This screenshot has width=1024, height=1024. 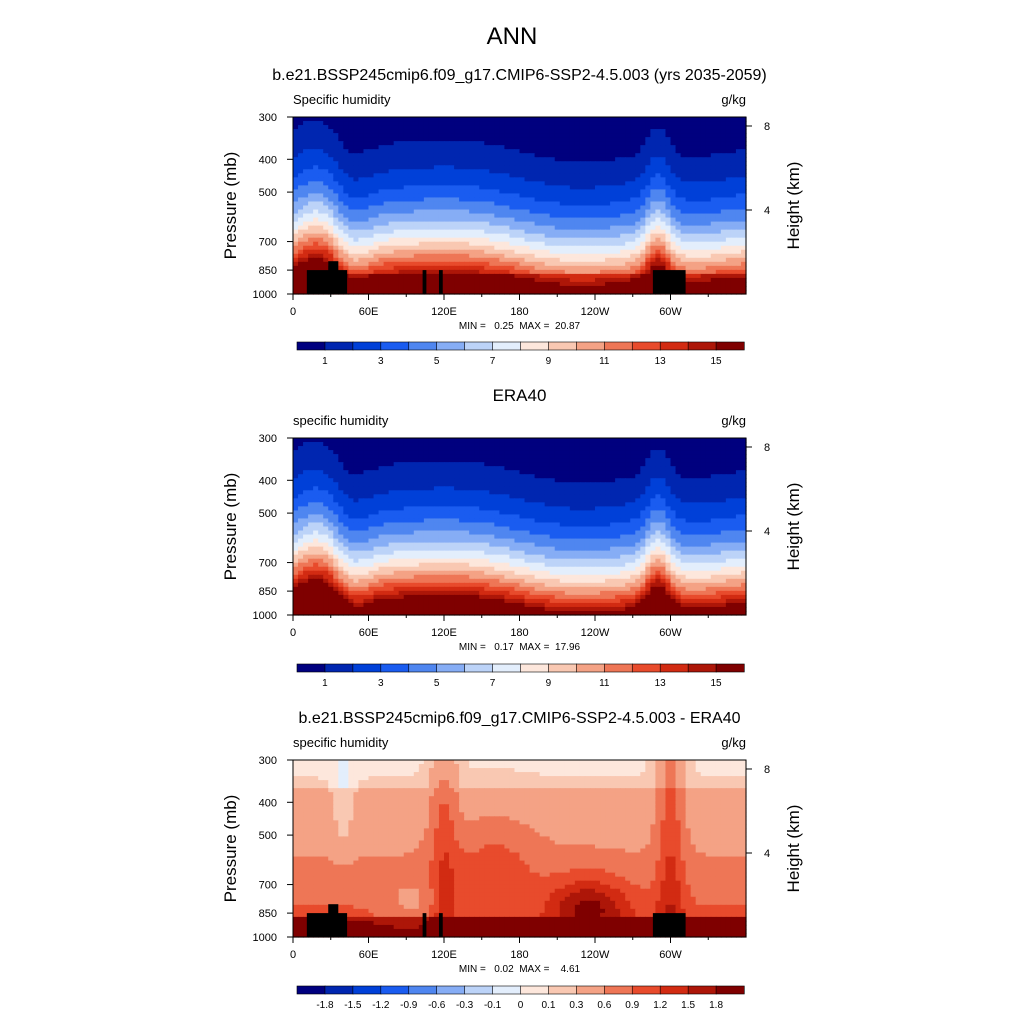 What do you see at coordinates (520, 206) in the screenshot?
I see `contour-field` at bounding box center [520, 206].